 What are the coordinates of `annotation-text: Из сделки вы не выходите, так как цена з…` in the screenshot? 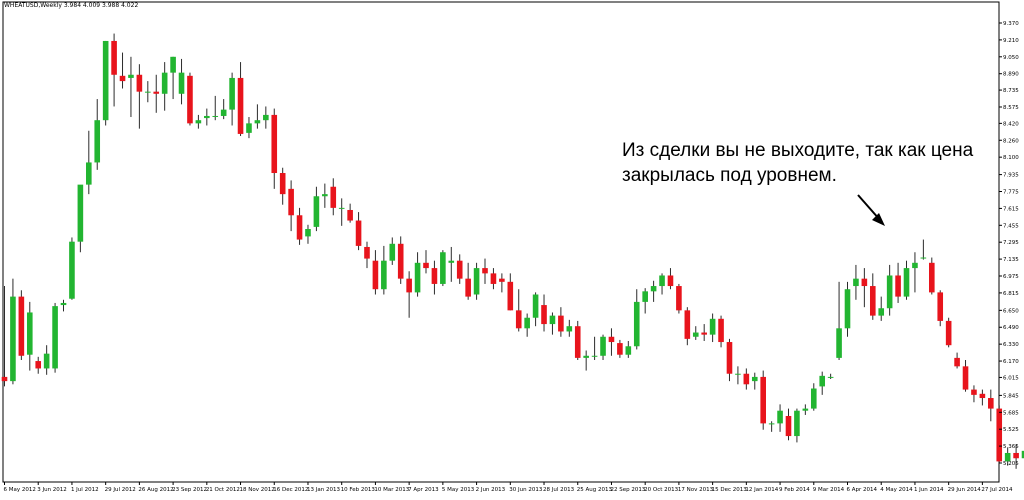 It's located at (798, 163).